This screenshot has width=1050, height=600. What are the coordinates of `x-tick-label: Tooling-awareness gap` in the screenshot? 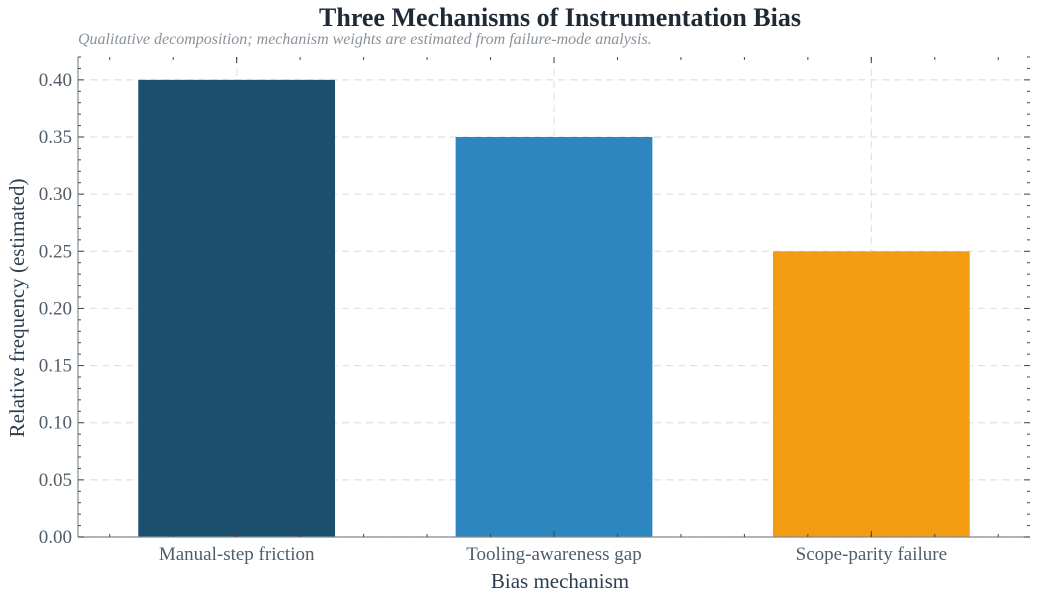 It's located at (553, 554).